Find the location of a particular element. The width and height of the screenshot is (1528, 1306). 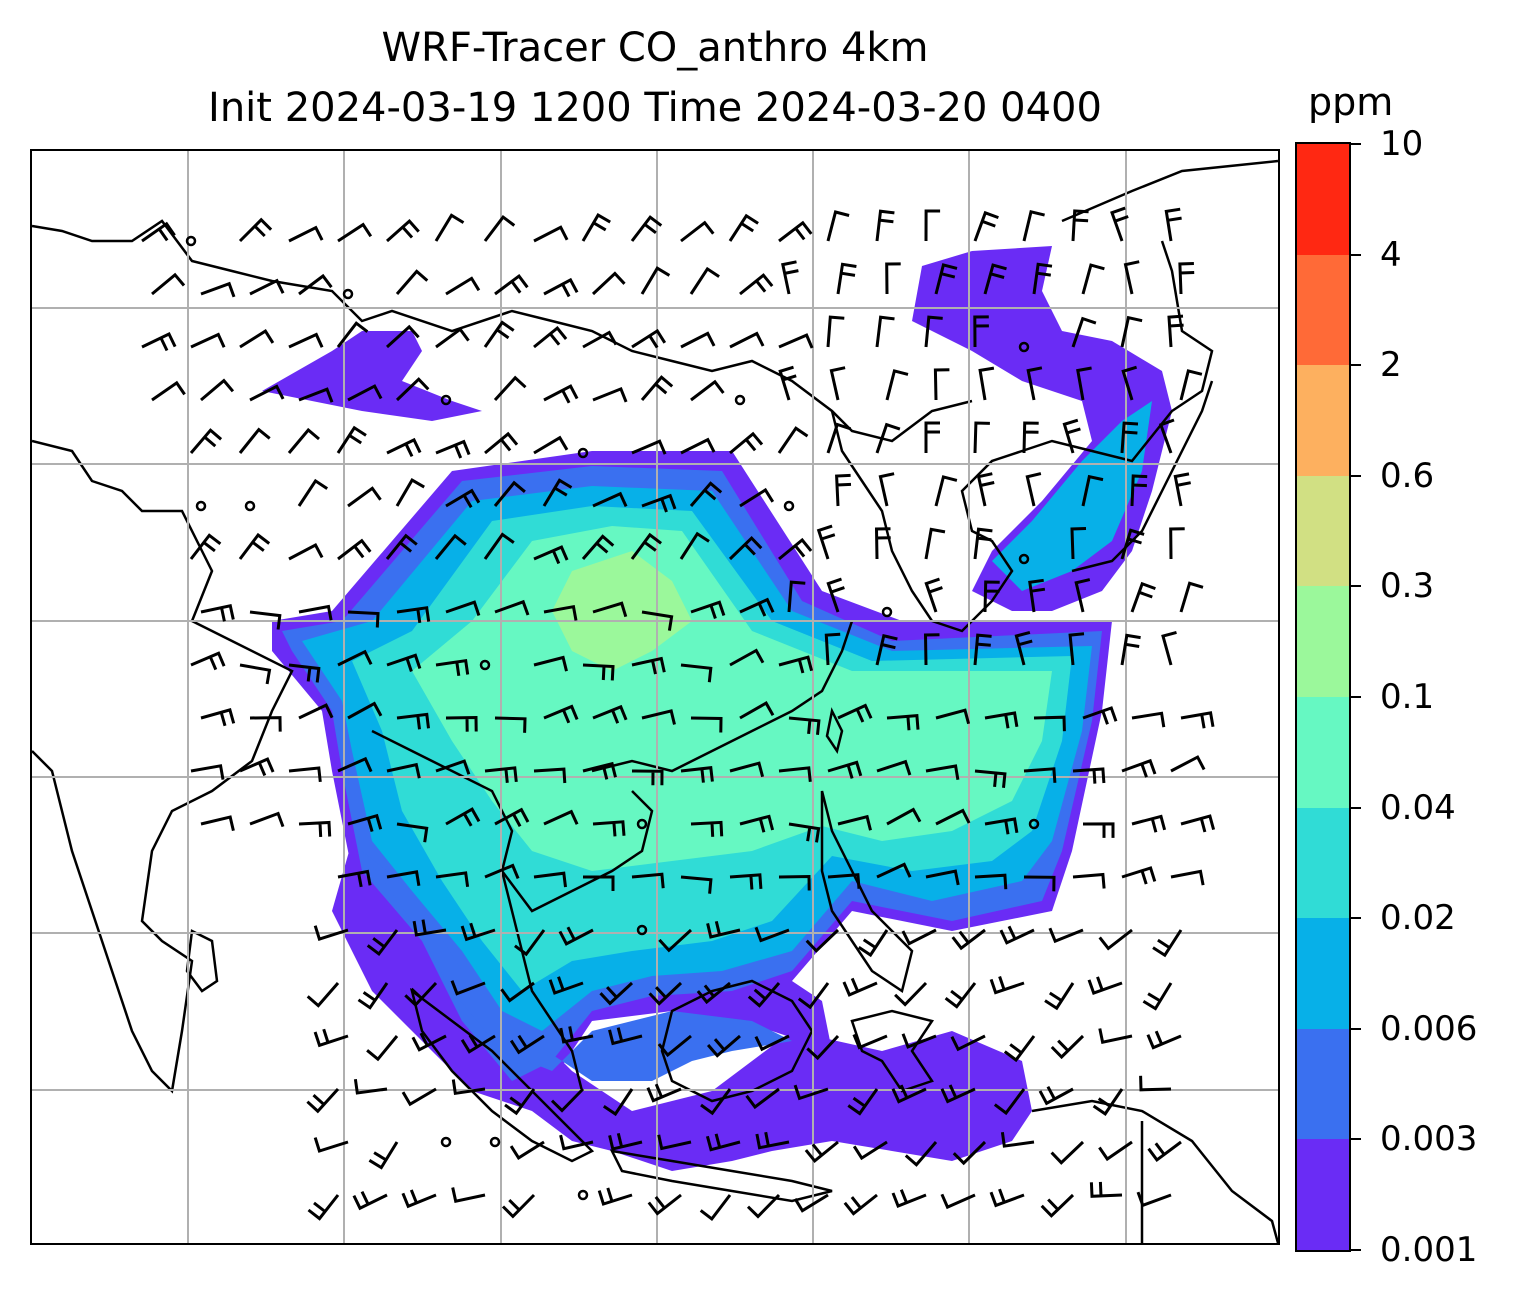

coast-japan is located at coordinates (1142, 476).